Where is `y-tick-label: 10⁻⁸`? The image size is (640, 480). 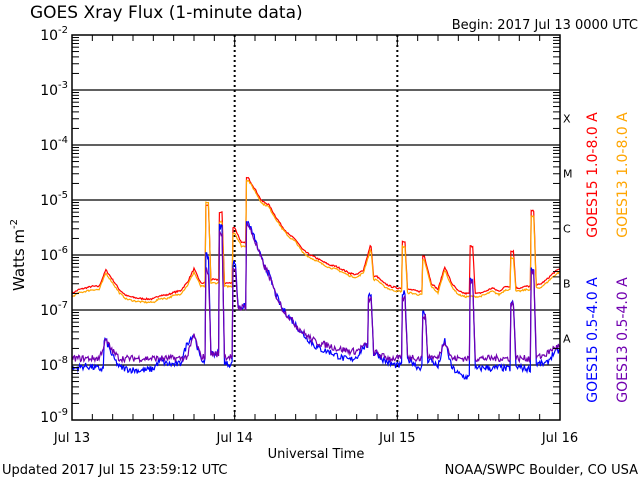 y-tick-label: 10⁻⁸ is located at coordinates (54, 364).